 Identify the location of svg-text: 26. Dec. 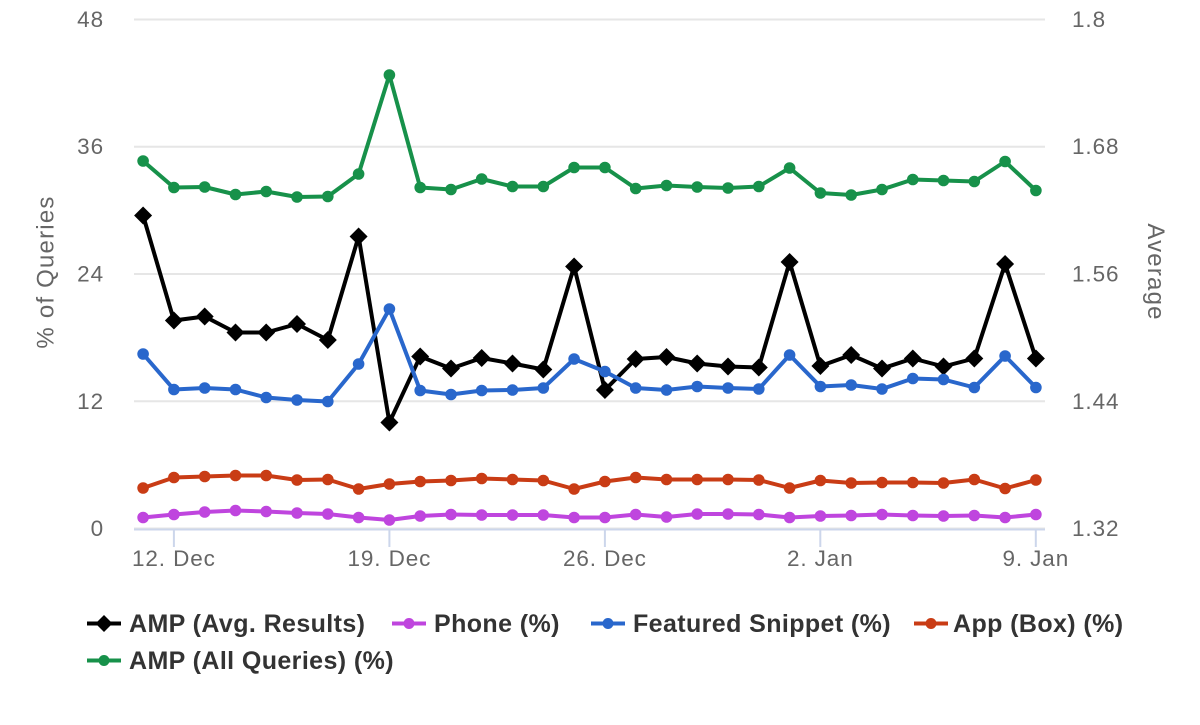
(605, 558).